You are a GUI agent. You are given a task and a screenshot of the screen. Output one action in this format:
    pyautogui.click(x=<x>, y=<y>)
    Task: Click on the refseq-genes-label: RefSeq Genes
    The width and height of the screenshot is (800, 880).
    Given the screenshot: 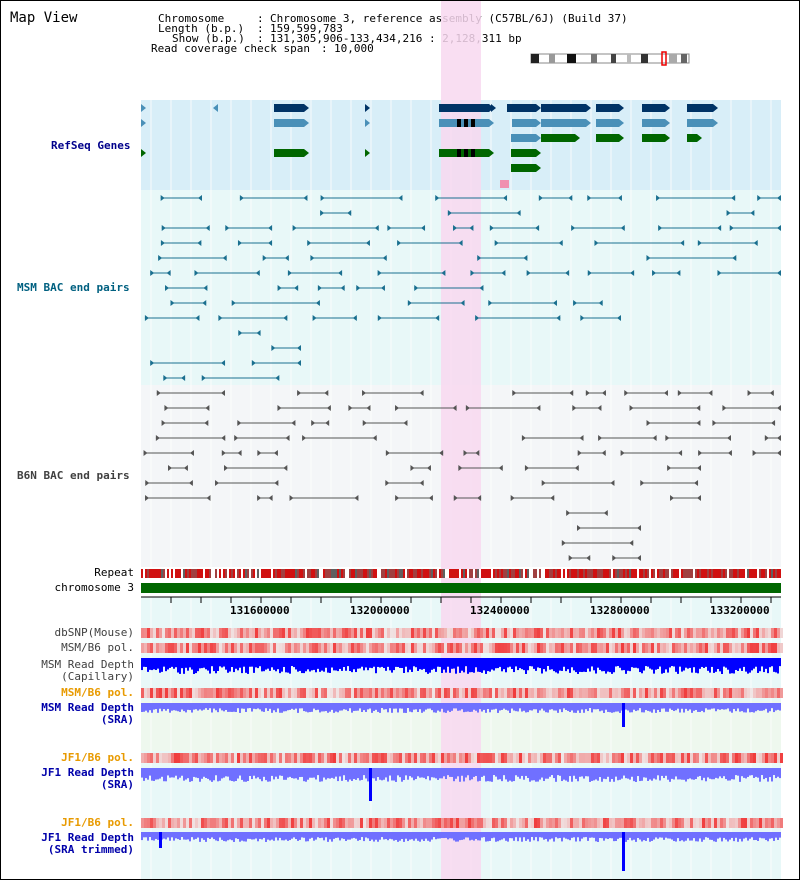 What is the action you would take?
    pyautogui.click(x=91, y=145)
    